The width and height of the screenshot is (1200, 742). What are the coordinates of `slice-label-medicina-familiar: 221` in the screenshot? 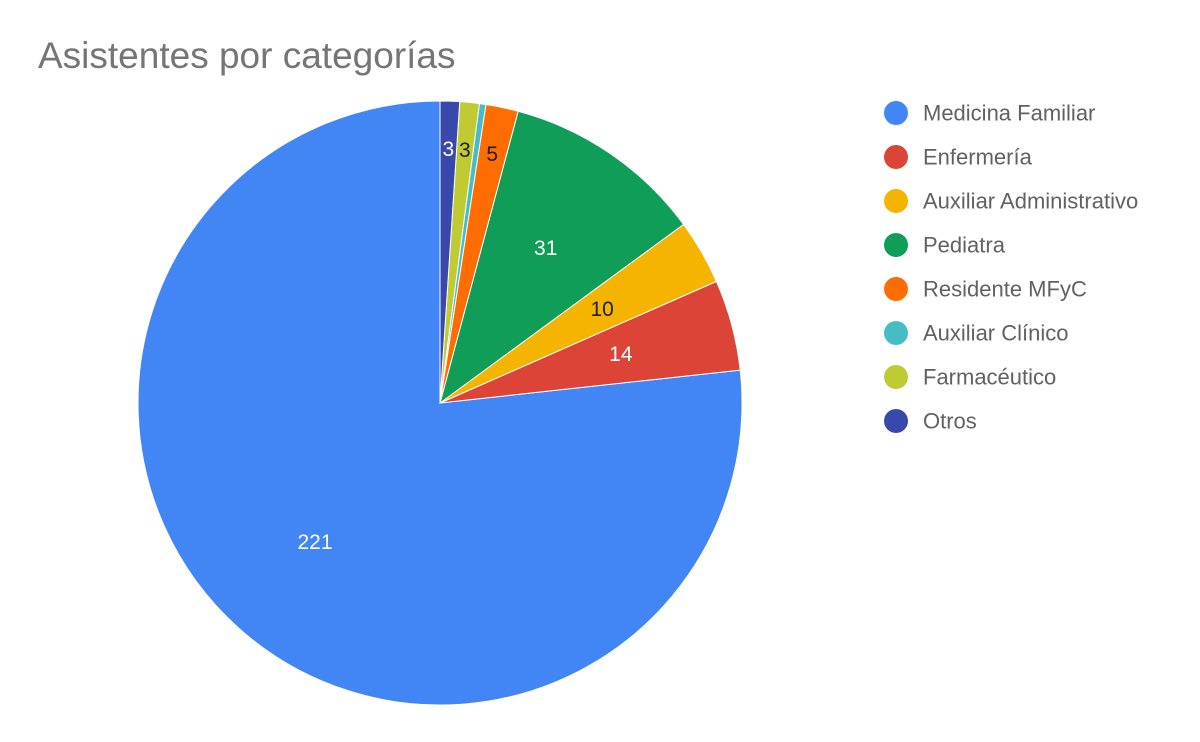 It's located at (314, 542).